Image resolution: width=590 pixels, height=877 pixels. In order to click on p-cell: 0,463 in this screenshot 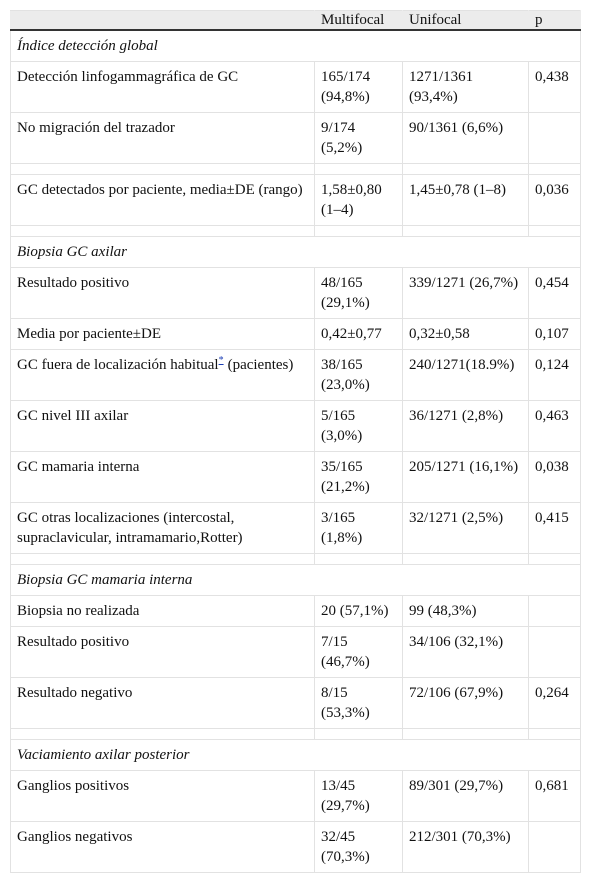, I will do `click(554, 426)`.